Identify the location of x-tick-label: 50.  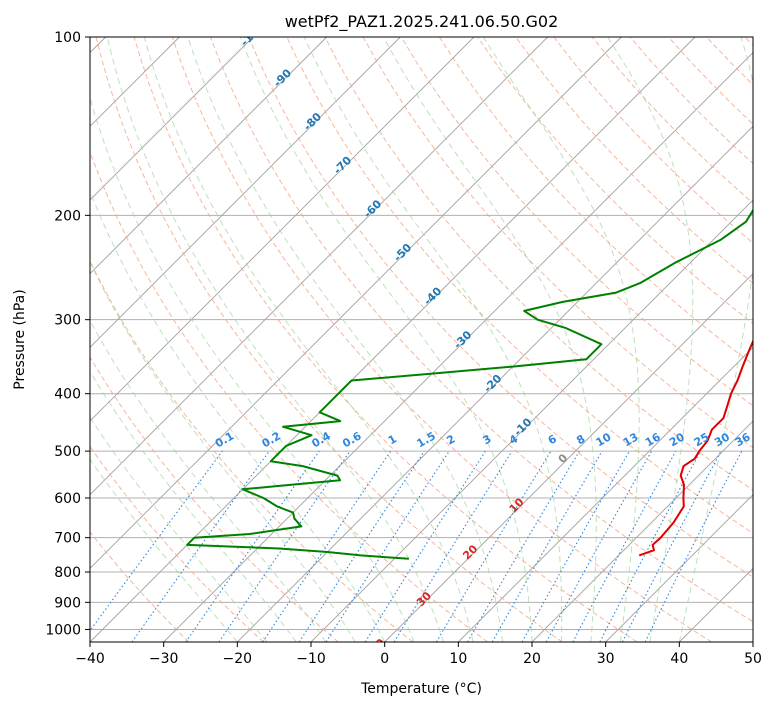
(753, 659).